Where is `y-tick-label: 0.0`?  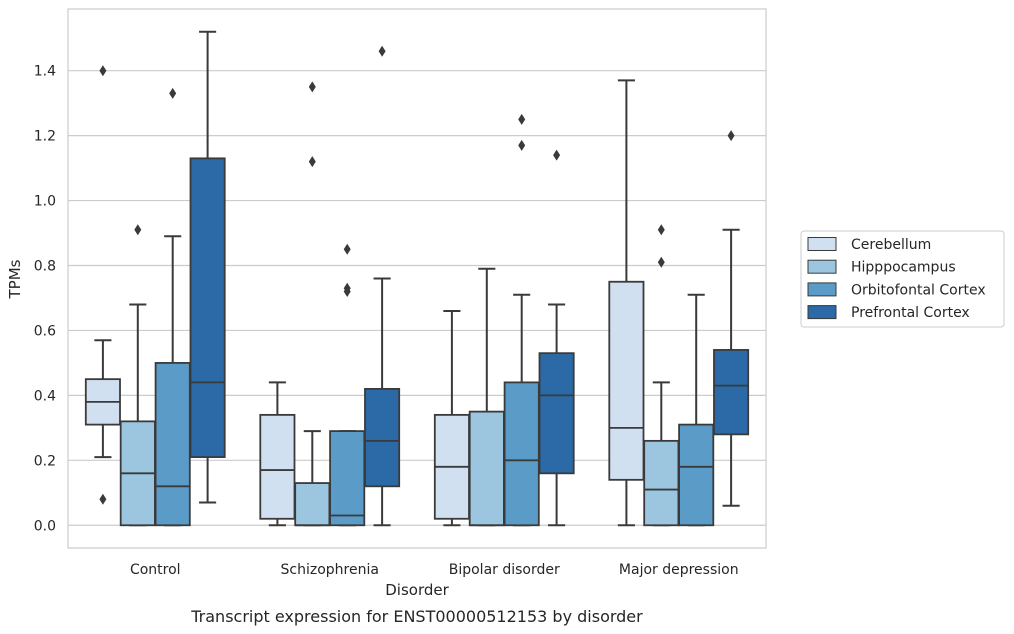 y-tick-label: 0.0 is located at coordinates (45, 526).